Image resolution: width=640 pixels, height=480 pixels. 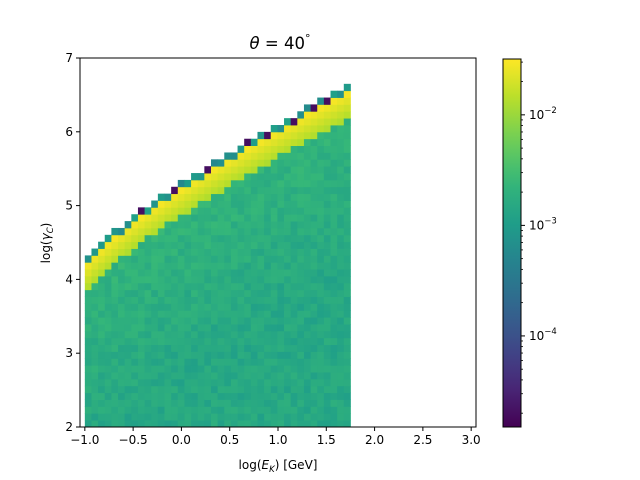 I want to click on x-tick-label: 2.5, so click(x=422, y=440).